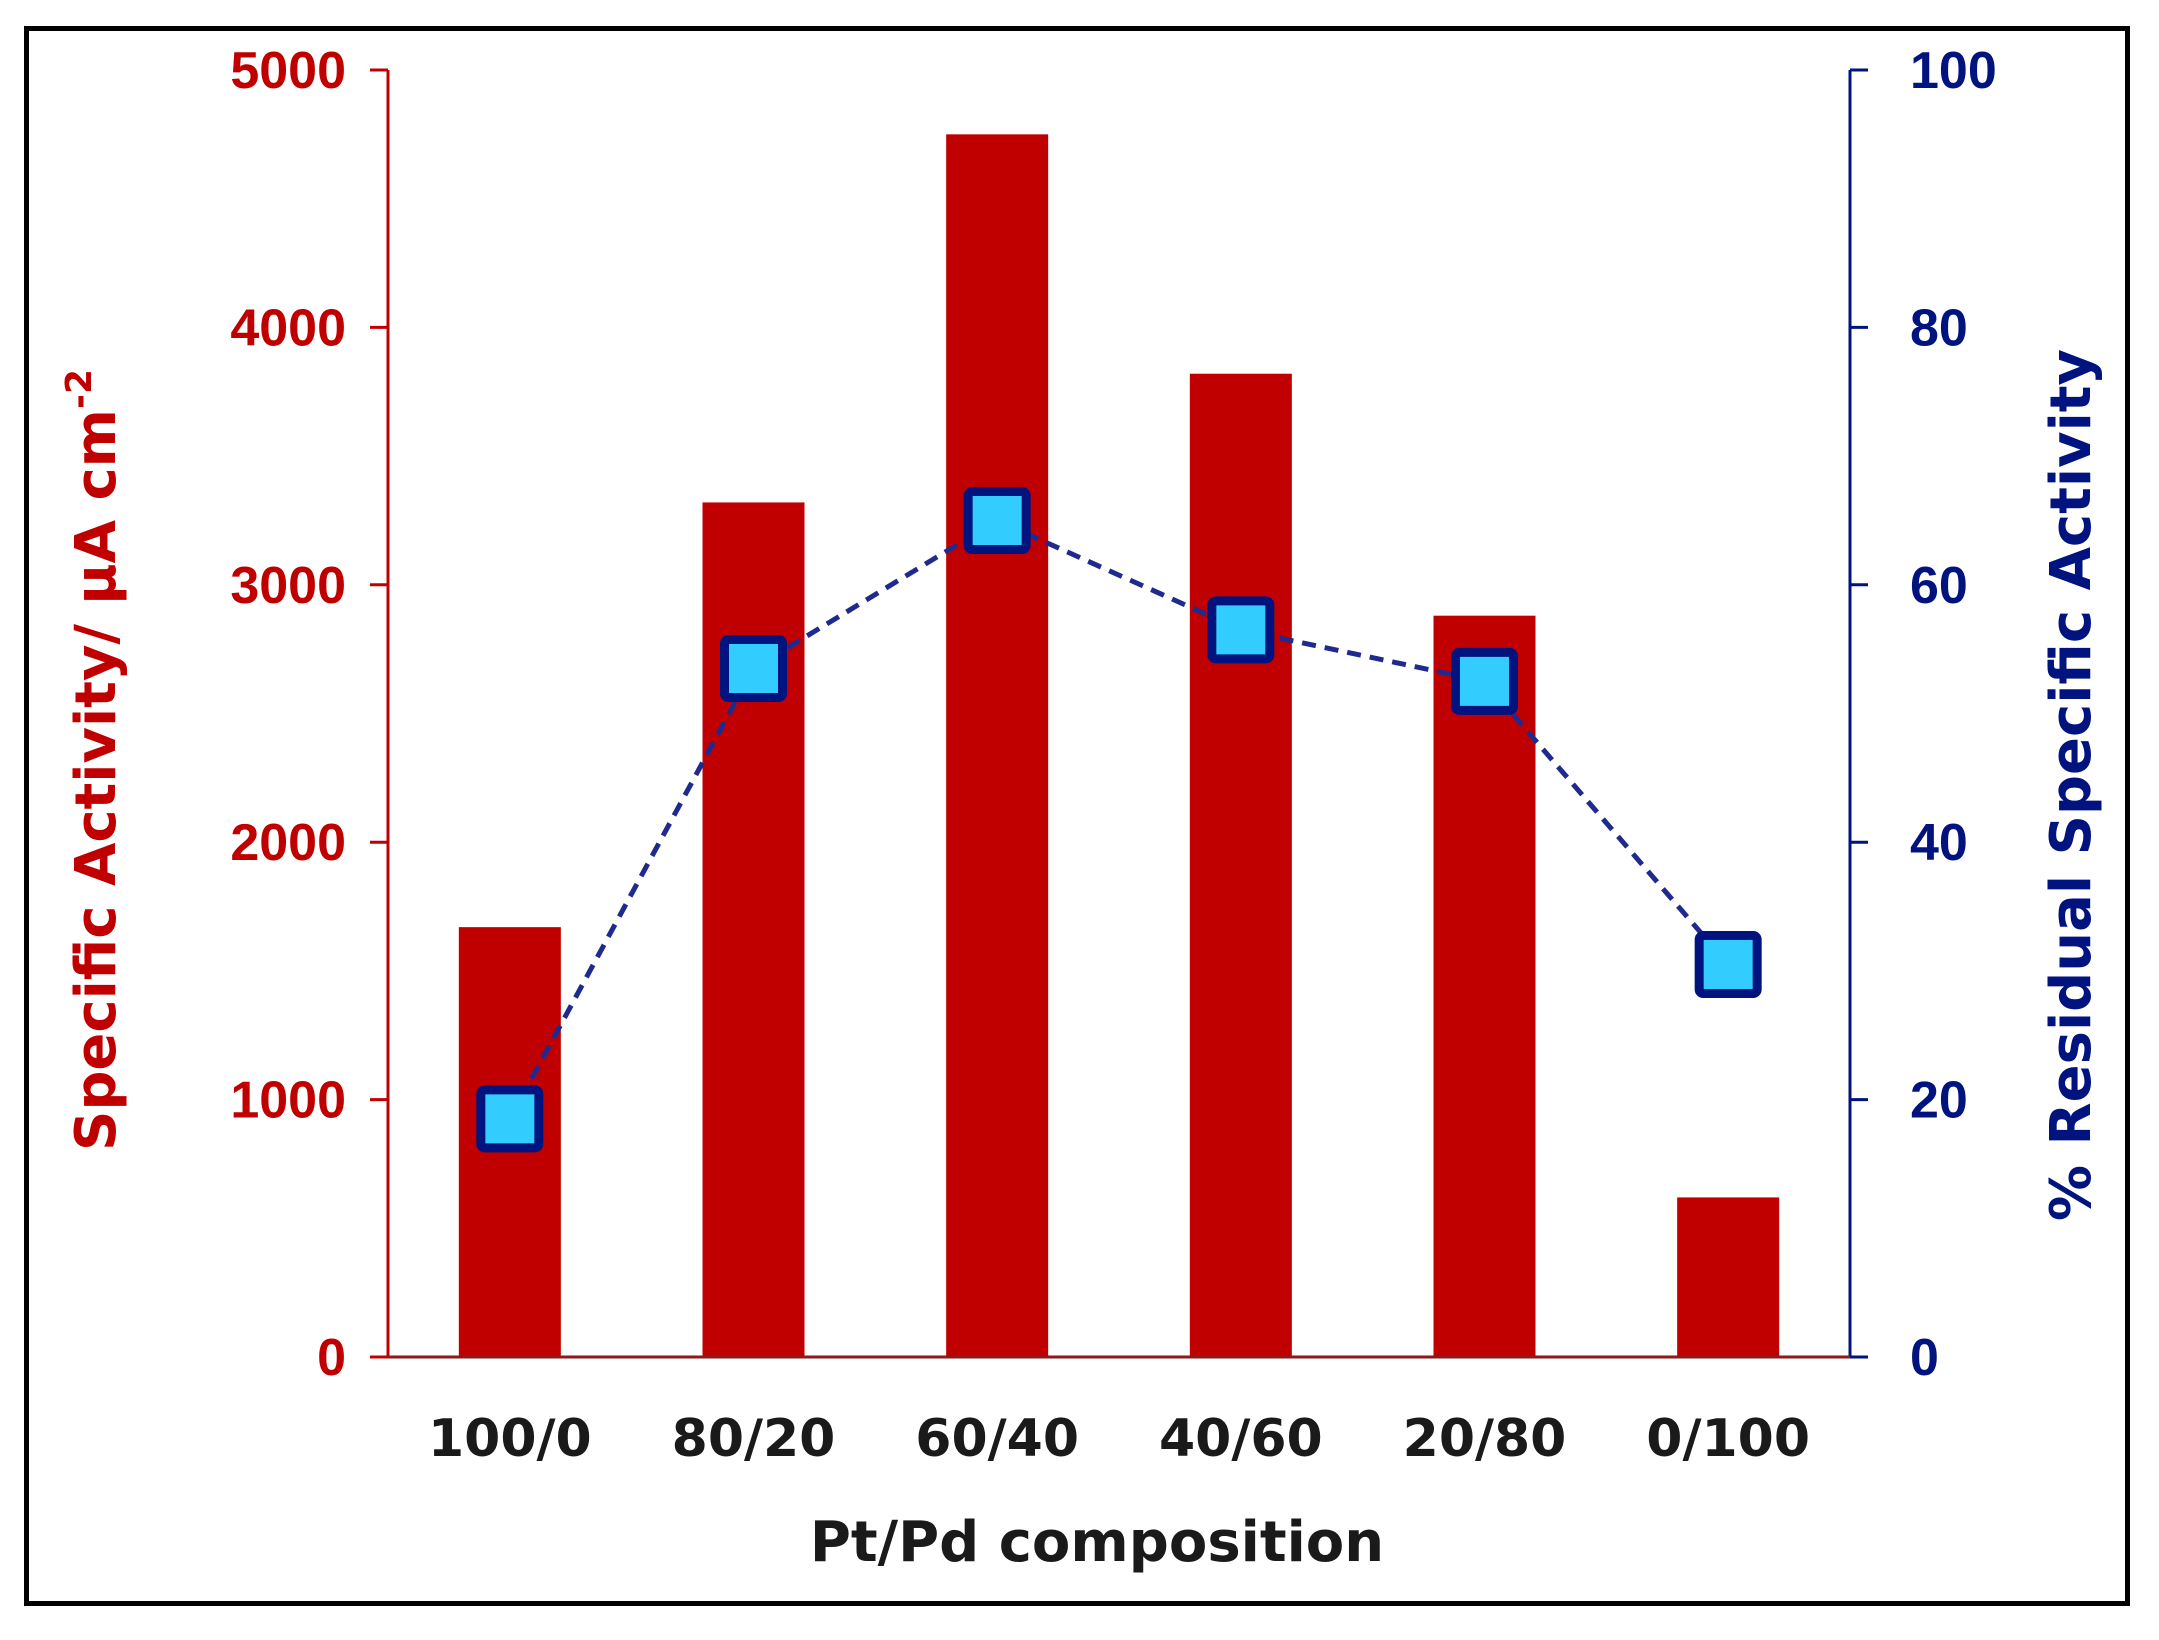 The width and height of the screenshot is (2159, 1640). I want to click on x-axis-tick-label: 100/0, so click(510, 1439).